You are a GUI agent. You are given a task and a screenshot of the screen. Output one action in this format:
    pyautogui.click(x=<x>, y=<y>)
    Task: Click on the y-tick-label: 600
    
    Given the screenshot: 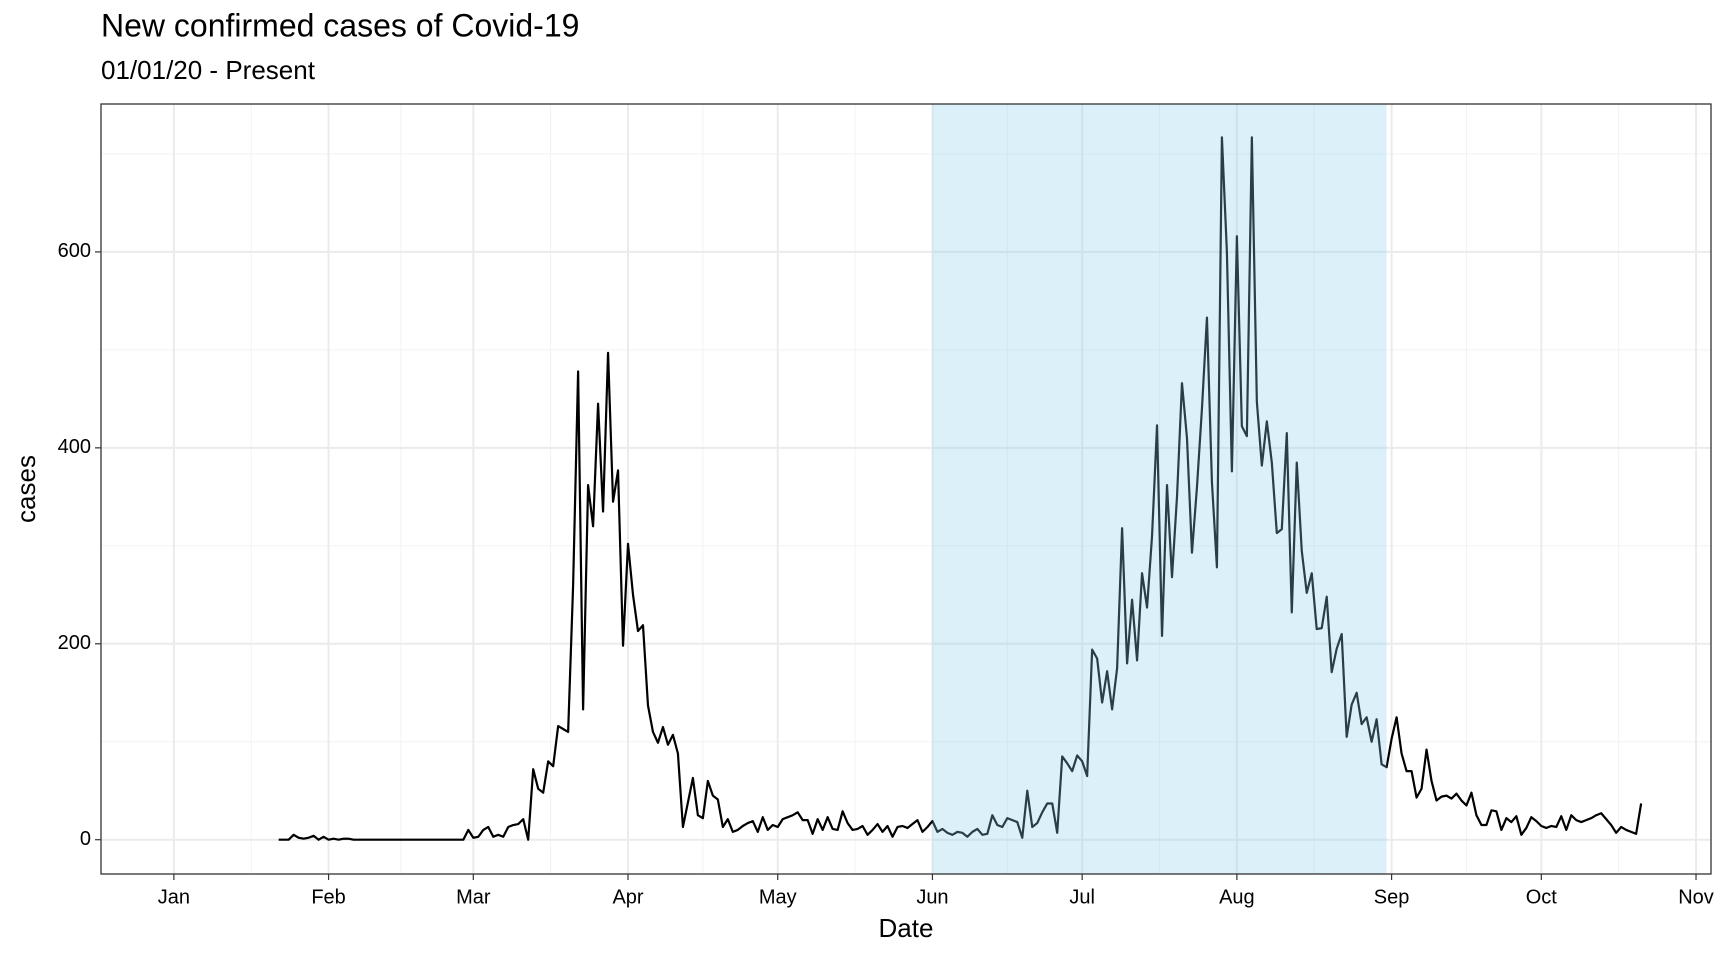 What is the action you would take?
    pyautogui.click(x=74, y=251)
    